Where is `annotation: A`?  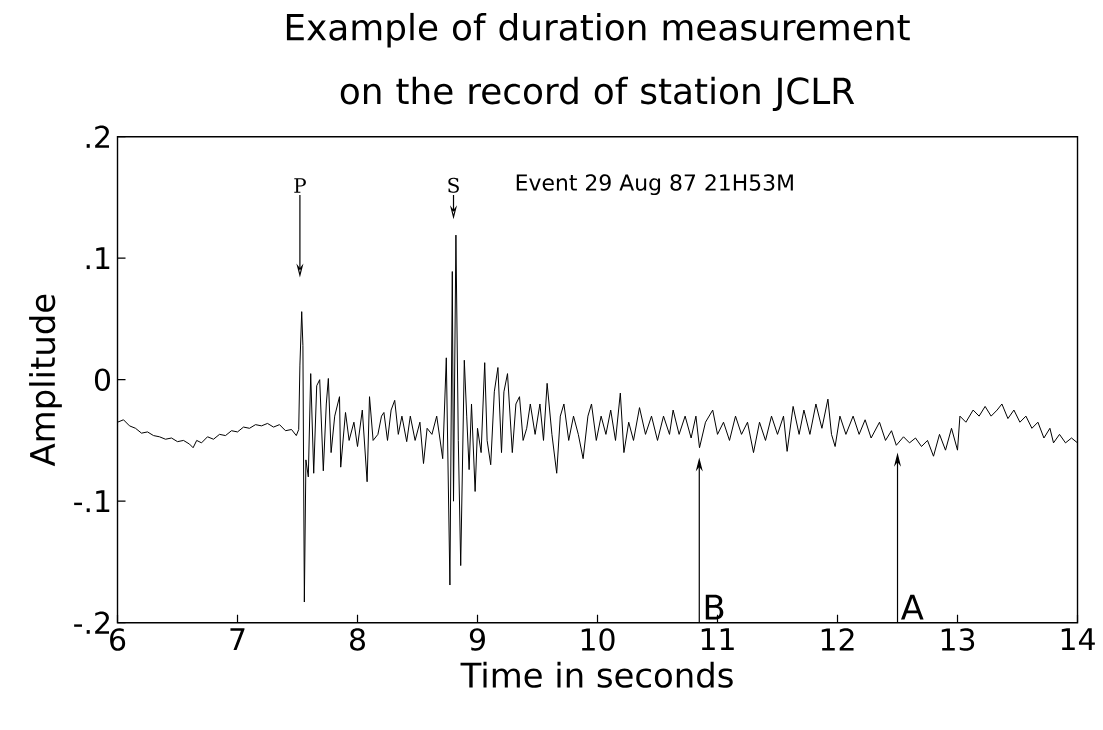 annotation: A is located at coordinates (912, 607).